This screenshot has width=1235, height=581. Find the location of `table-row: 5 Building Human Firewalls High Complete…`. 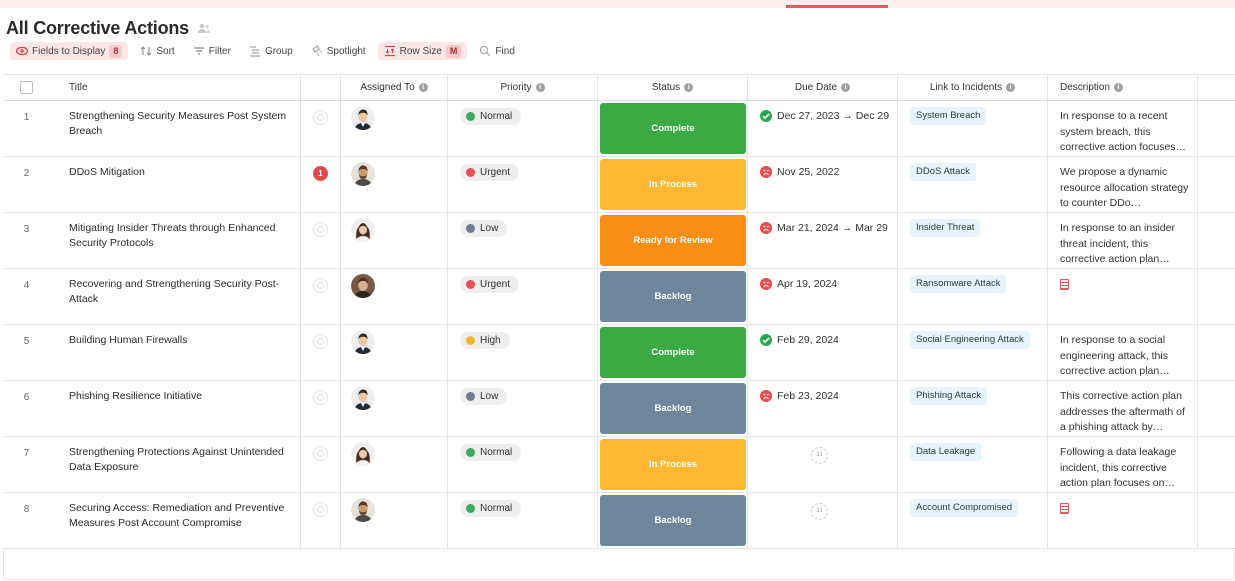

table-row: 5 Building Human Firewalls High Complete… is located at coordinates (619, 353).